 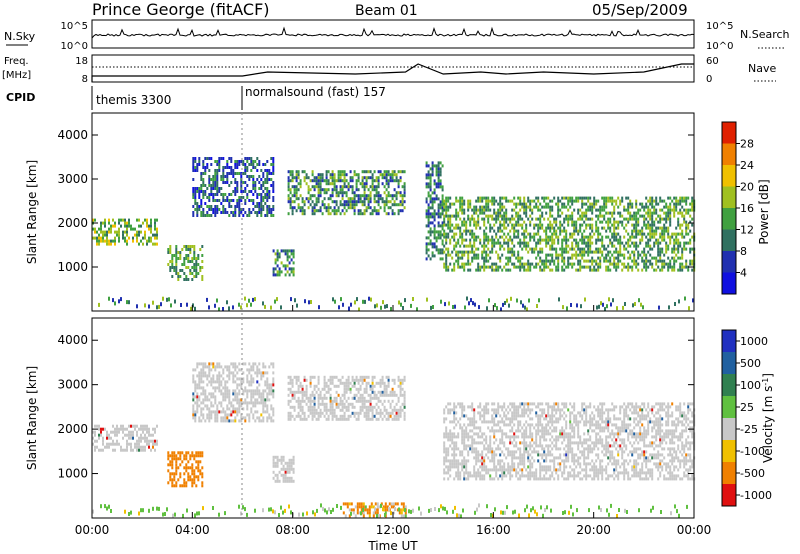 What do you see at coordinates (72, 179) in the screenshot?
I see `y-tick-label: 3000` at bounding box center [72, 179].